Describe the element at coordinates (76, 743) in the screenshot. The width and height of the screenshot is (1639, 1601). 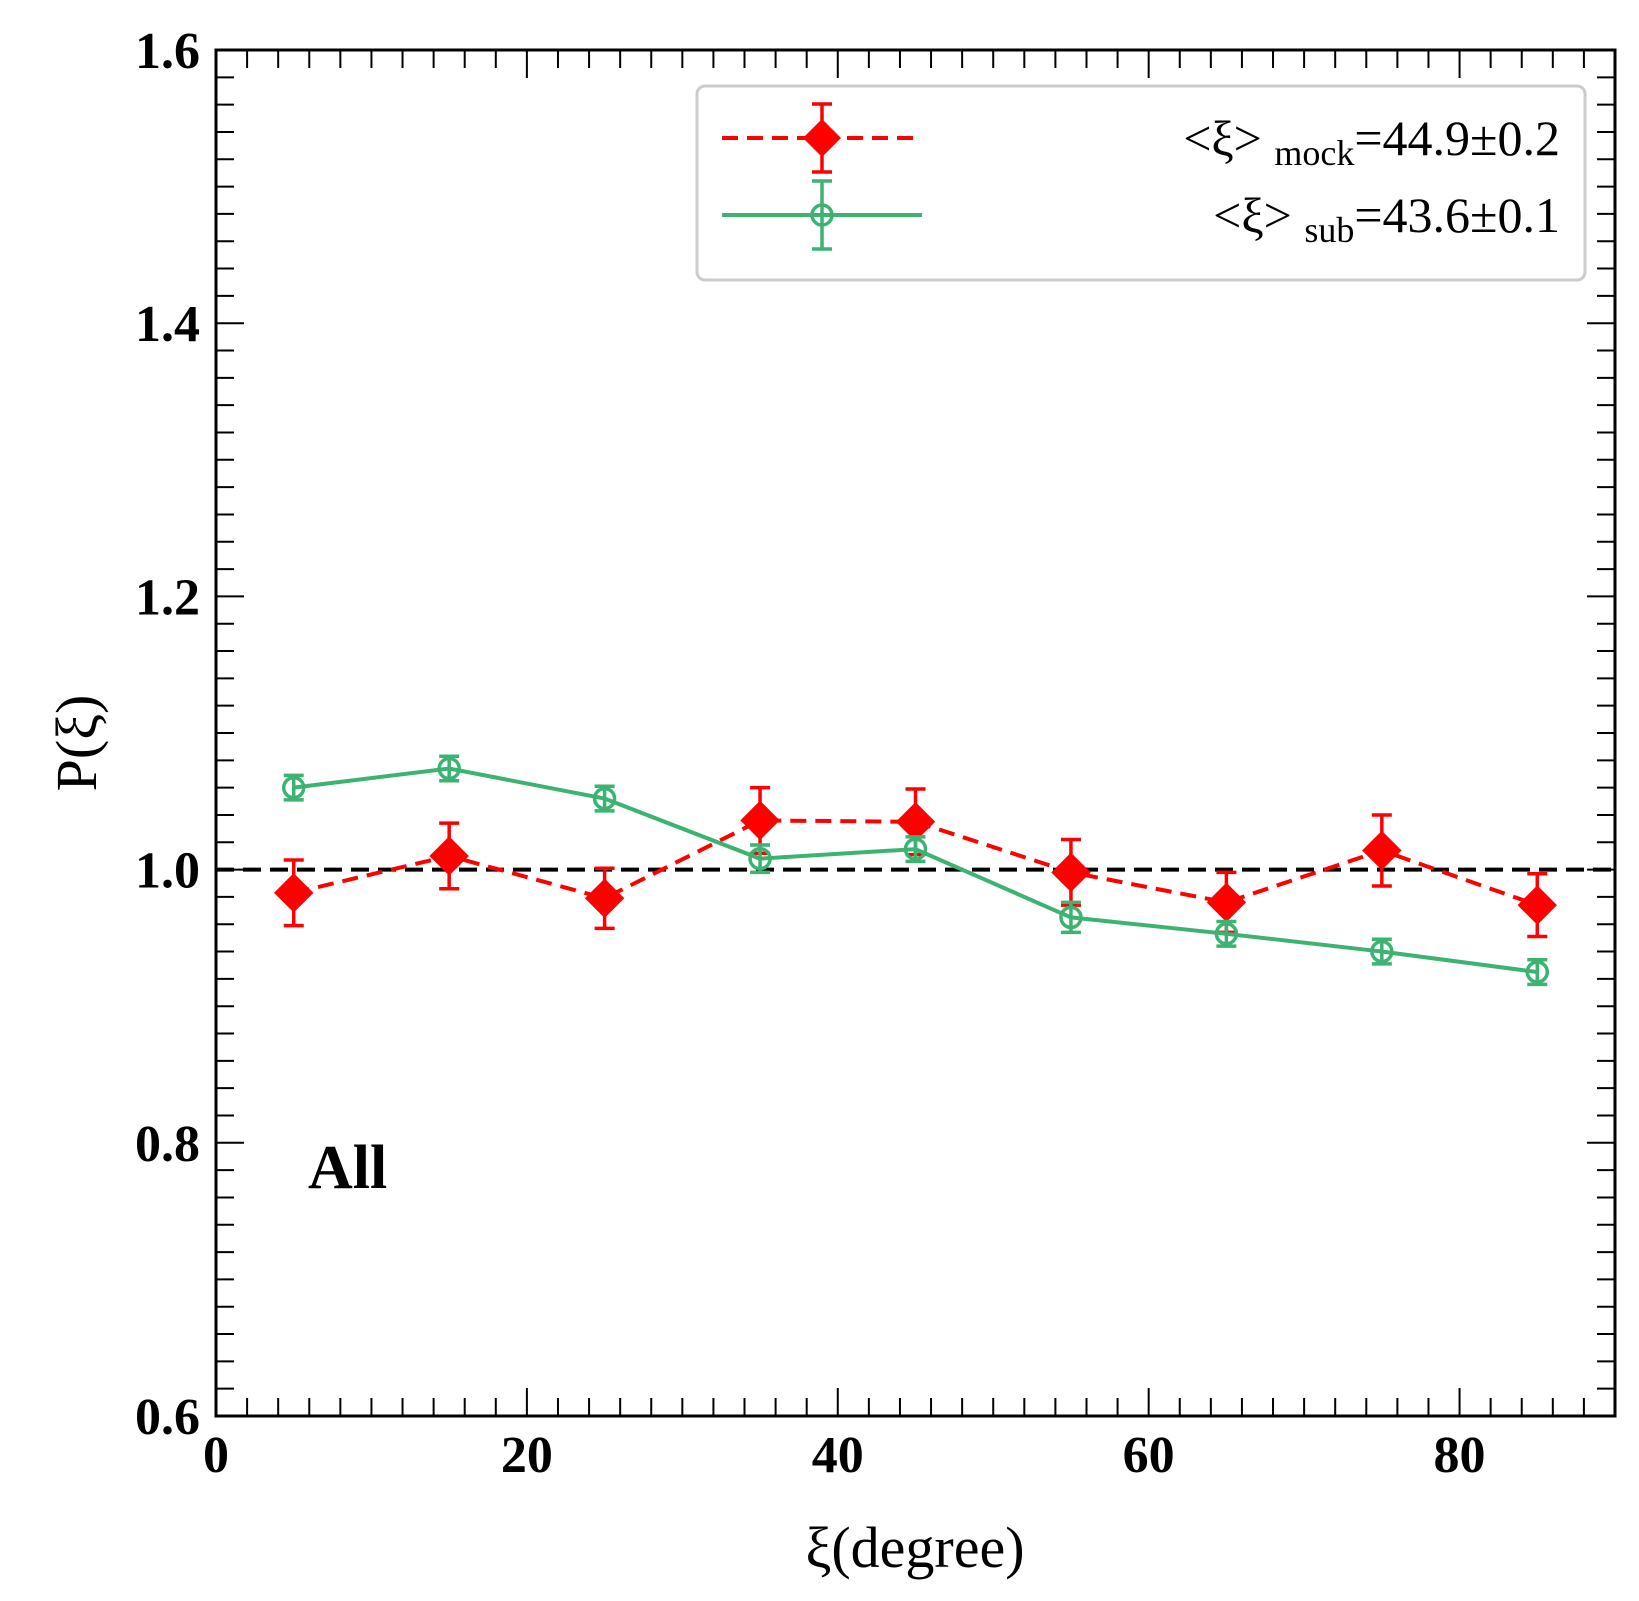
I see `y-axis-label: P(ξ)` at that location.